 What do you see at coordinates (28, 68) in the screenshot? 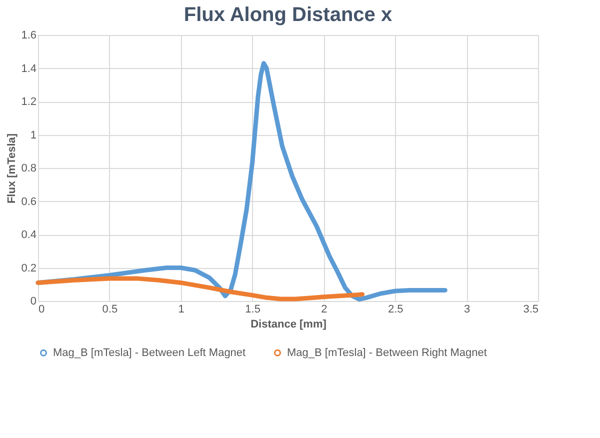
I see `y-tick-label: 1.4` at bounding box center [28, 68].